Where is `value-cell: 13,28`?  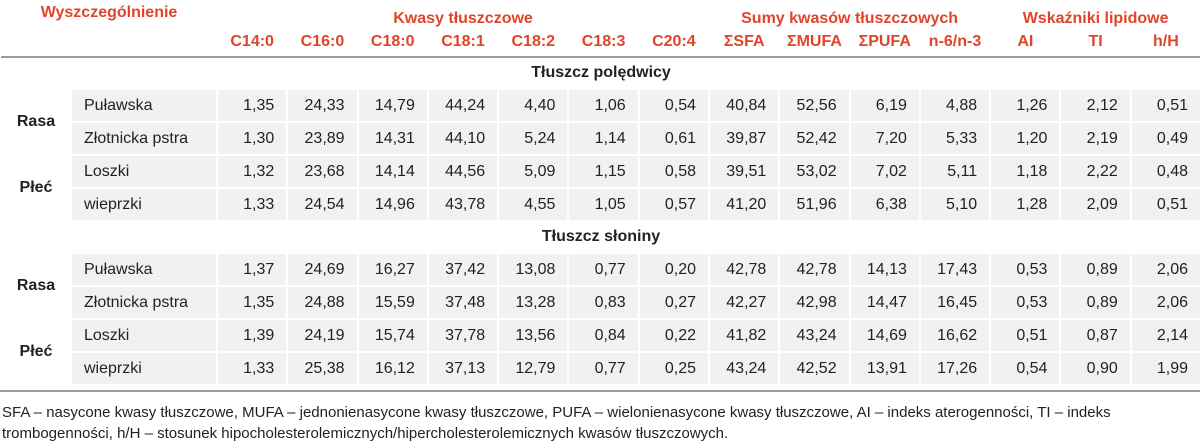 value-cell: 13,28 is located at coordinates (533, 302).